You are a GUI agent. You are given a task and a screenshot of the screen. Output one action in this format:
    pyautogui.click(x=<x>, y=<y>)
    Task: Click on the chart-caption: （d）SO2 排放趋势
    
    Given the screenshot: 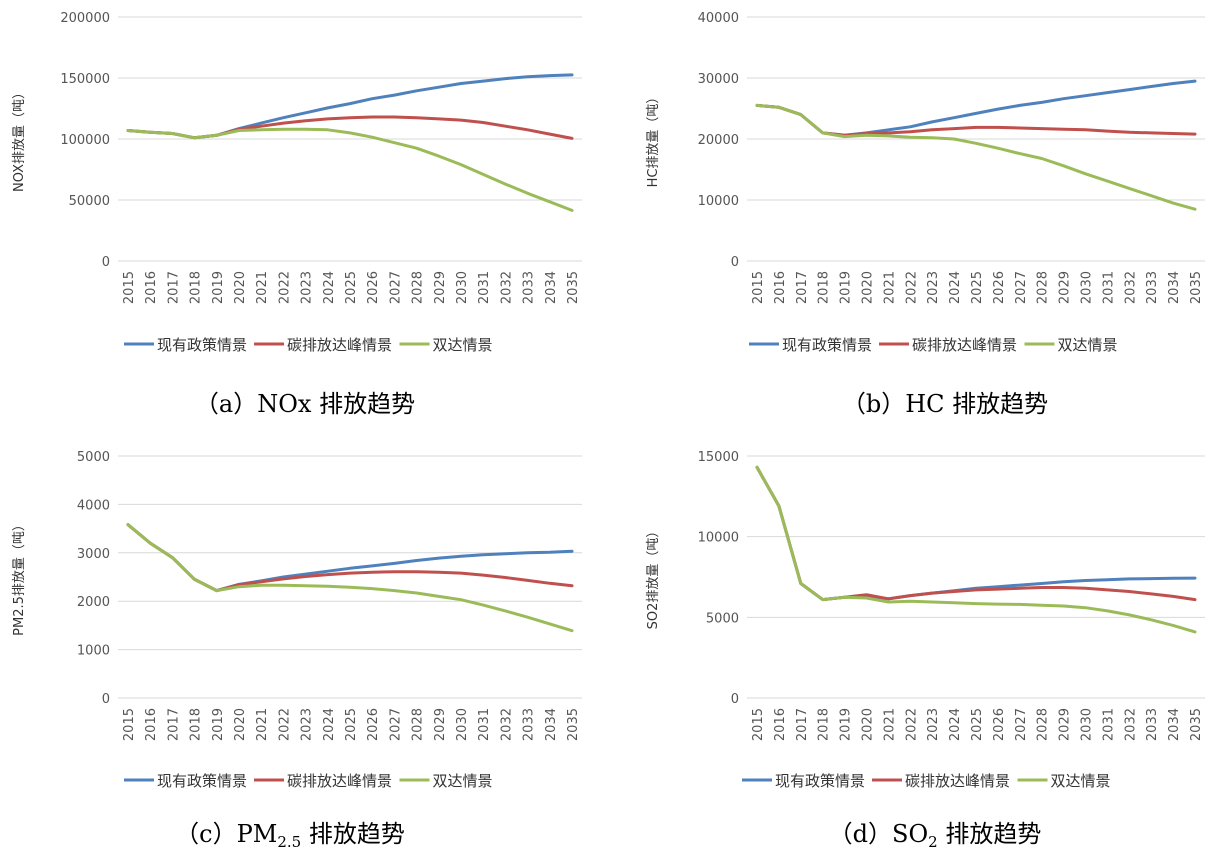 What is the action you would take?
    pyautogui.click(x=935, y=835)
    